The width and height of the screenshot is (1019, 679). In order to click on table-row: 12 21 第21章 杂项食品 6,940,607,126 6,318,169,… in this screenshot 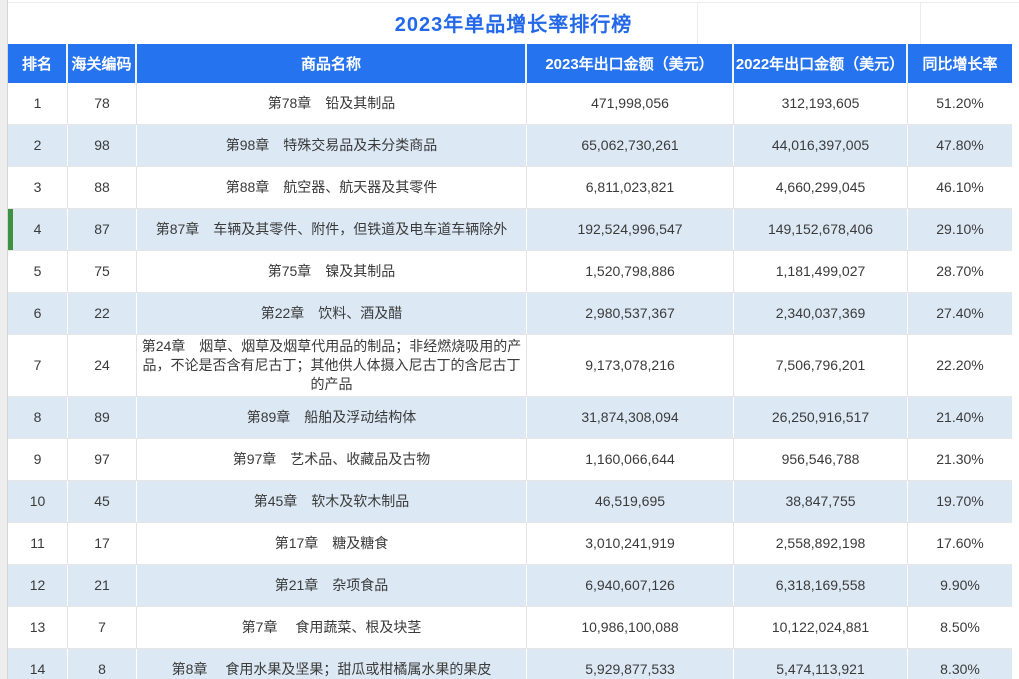, I will do `click(510, 586)`.